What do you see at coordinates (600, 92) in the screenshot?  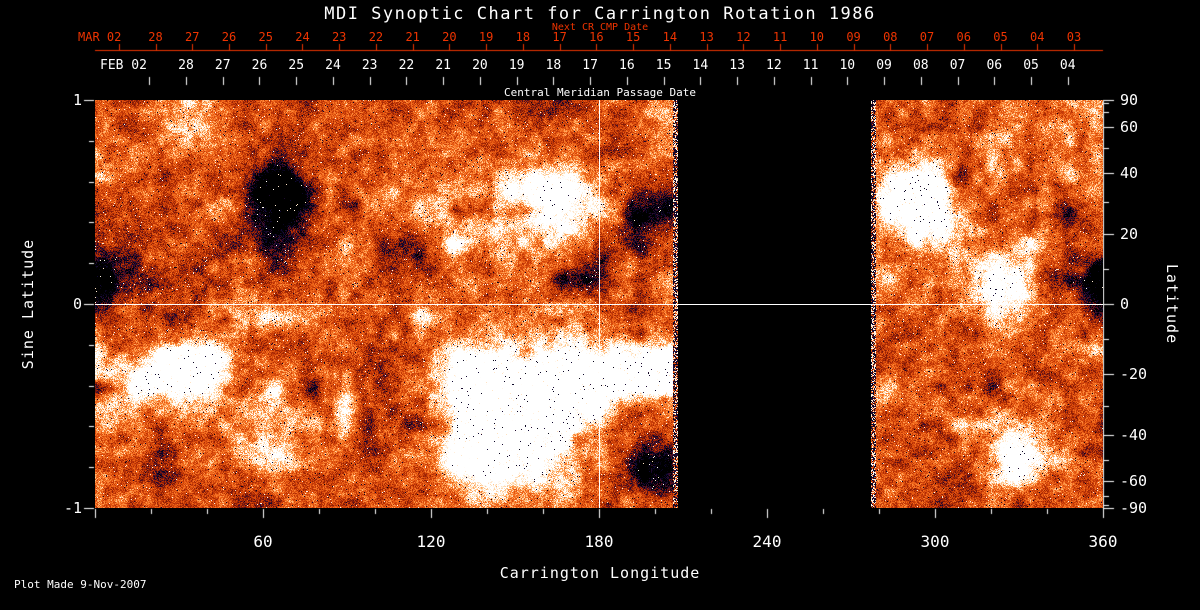 I see `cmp-axis-title: Central Meridian Passage Date` at bounding box center [600, 92].